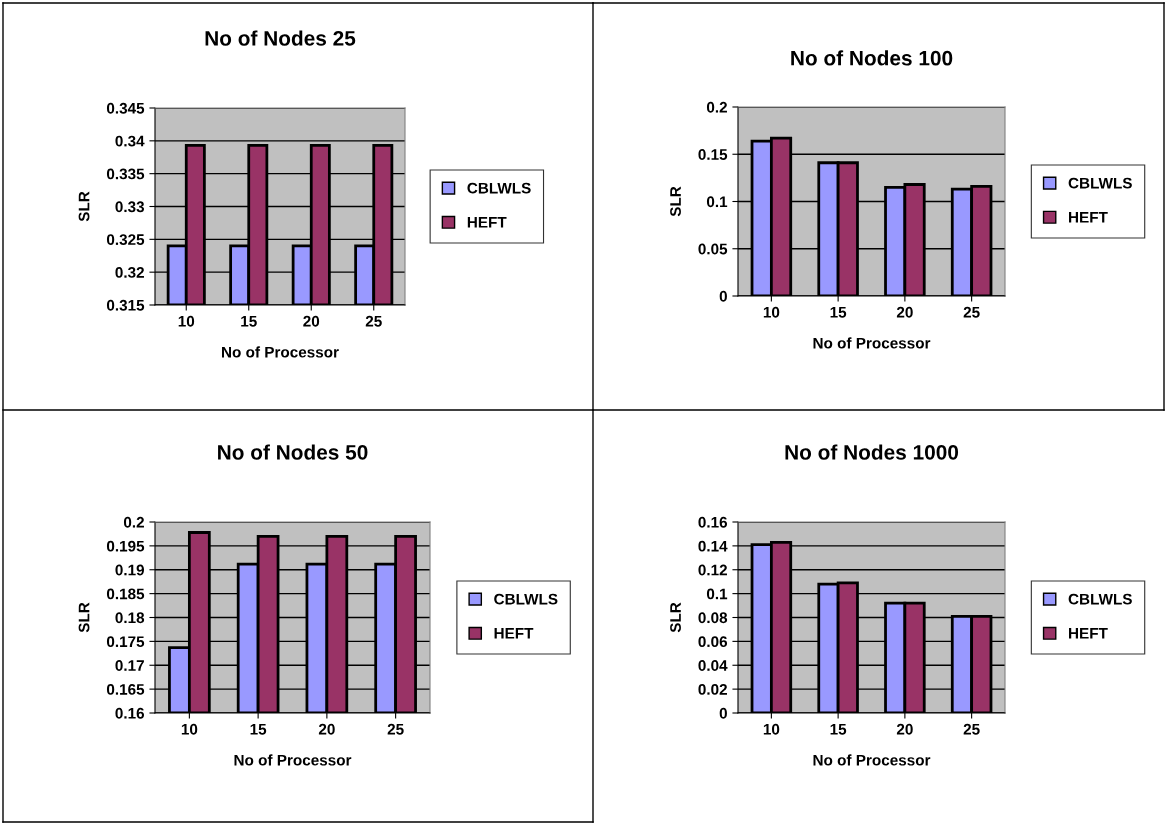  What do you see at coordinates (125, 108) in the screenshot?
I see `y-tick-label: 0.345` at bounding box center [125, 108].